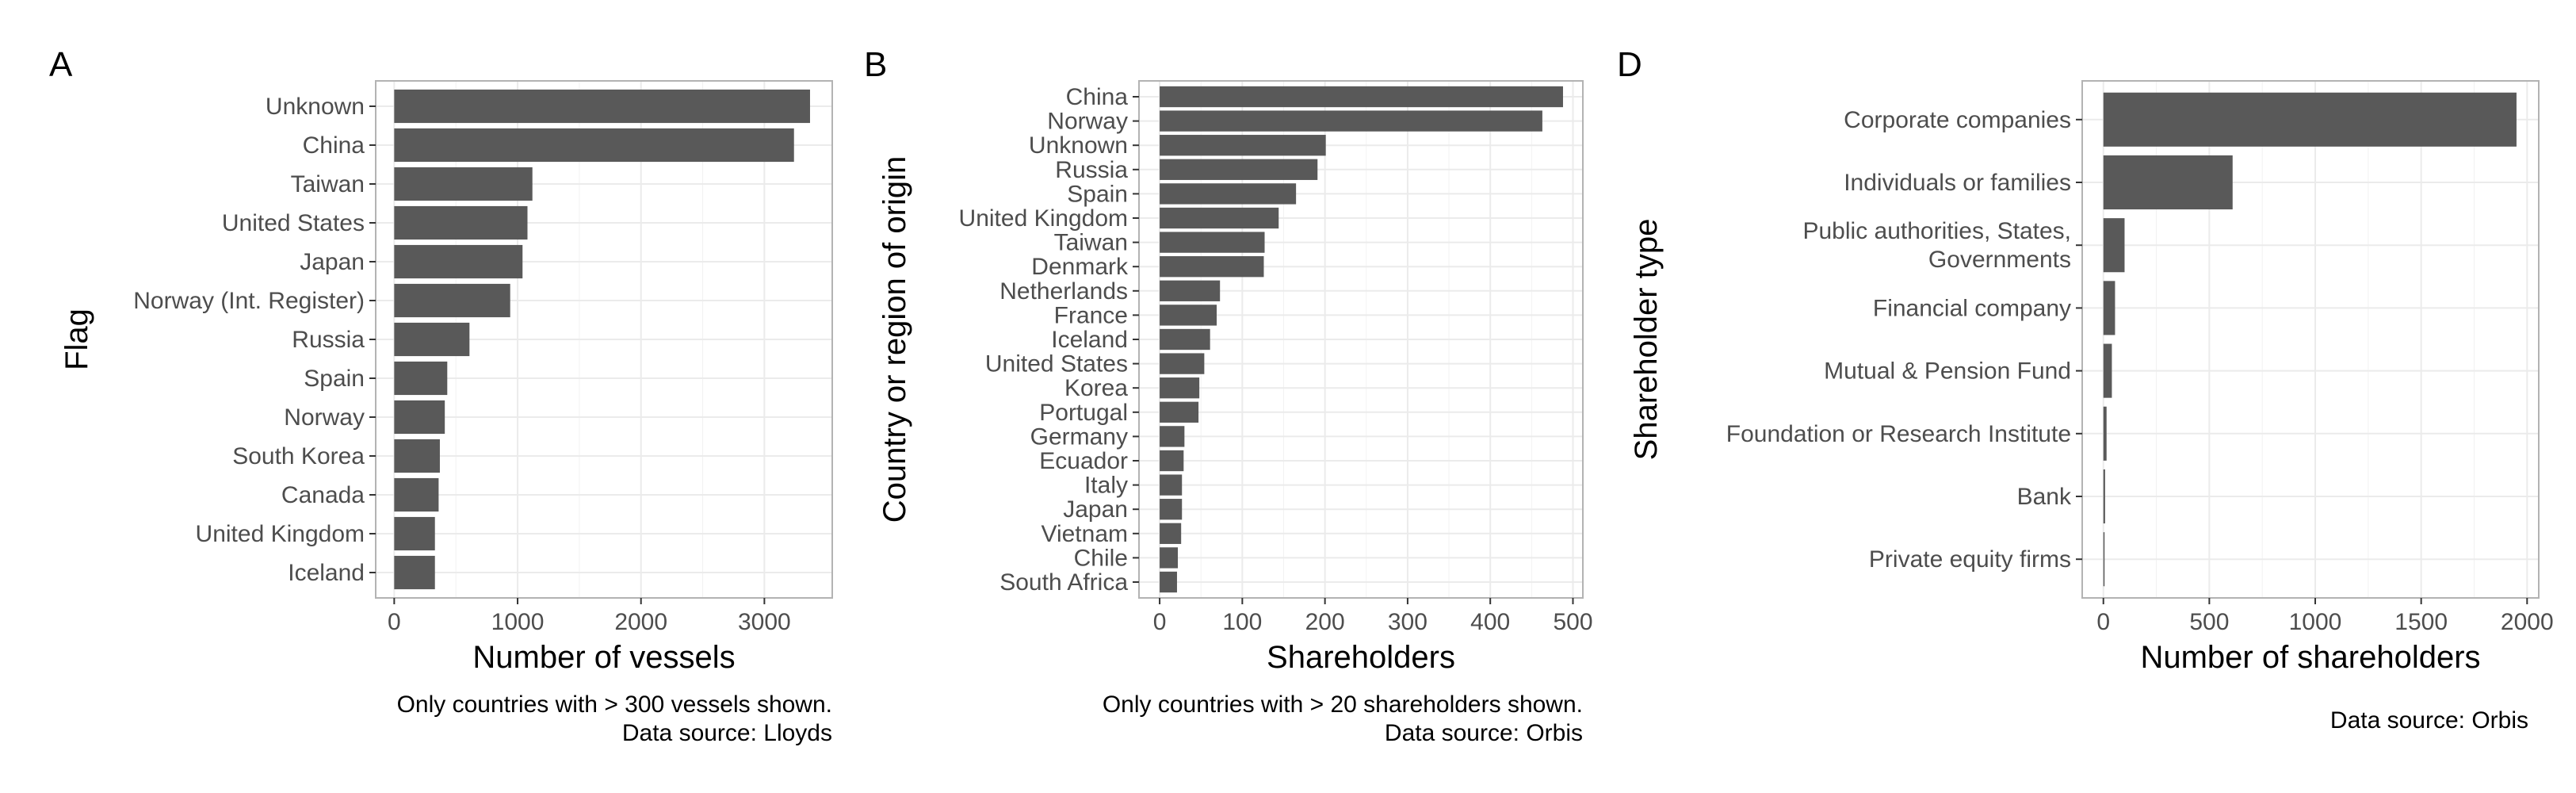 The image size is (2576, 793). Describe the element at coordinates (1970, 559) in the screenshot. I see `y-tick-label: Private equity firms` at that location.